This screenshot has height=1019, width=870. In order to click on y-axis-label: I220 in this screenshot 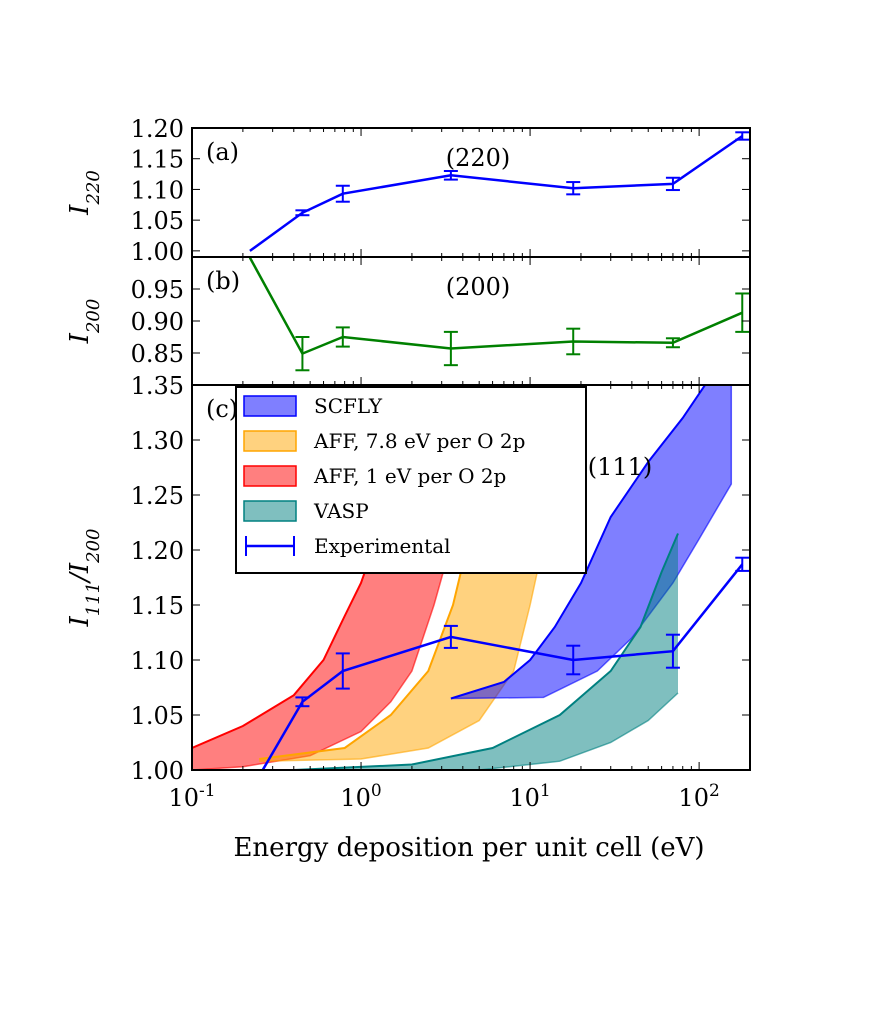, I will do `click(84, 193)`.